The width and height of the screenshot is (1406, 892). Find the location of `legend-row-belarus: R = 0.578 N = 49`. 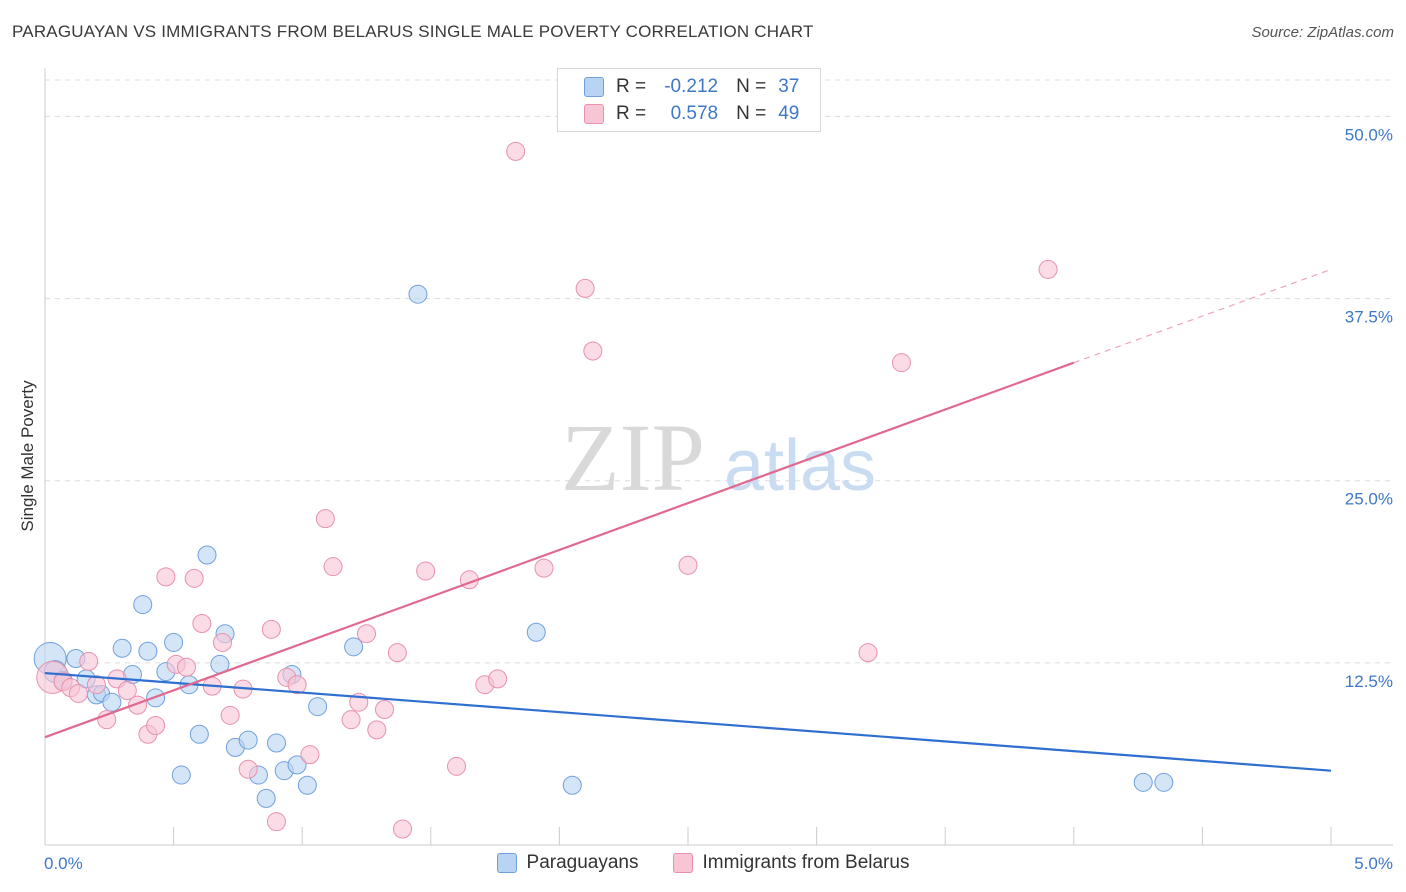

legend-row-belarus: R = 0.578 N = 49 is located at coordinates (691, 114).